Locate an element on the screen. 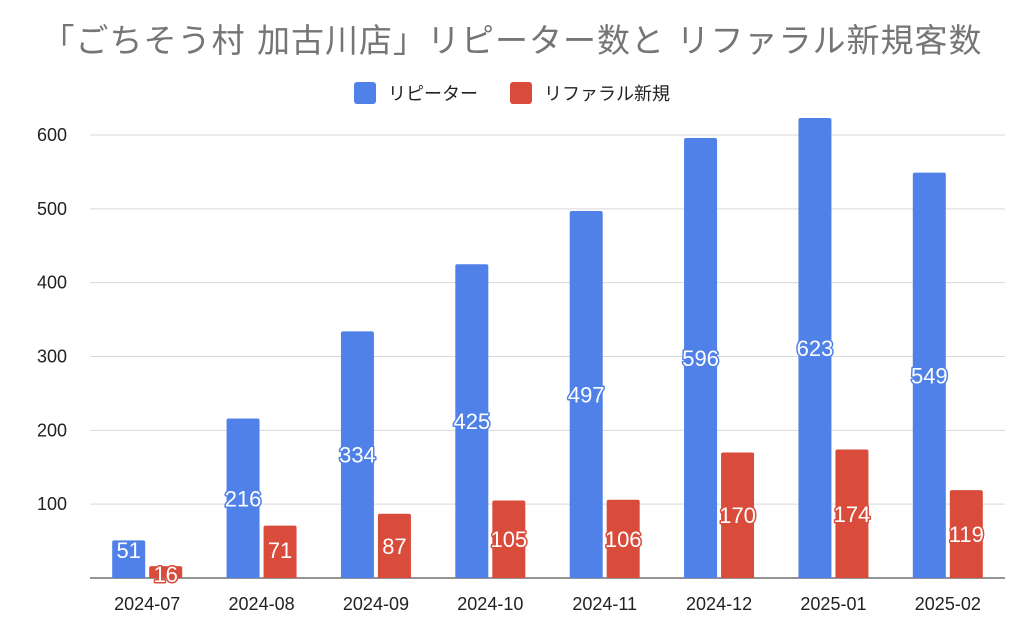 This screenshot has width=1024, height=626. chart-title: 「ごちそう村 加古川店」リピーター数と リファラル新規客数 is located at coordinates (512, 40).